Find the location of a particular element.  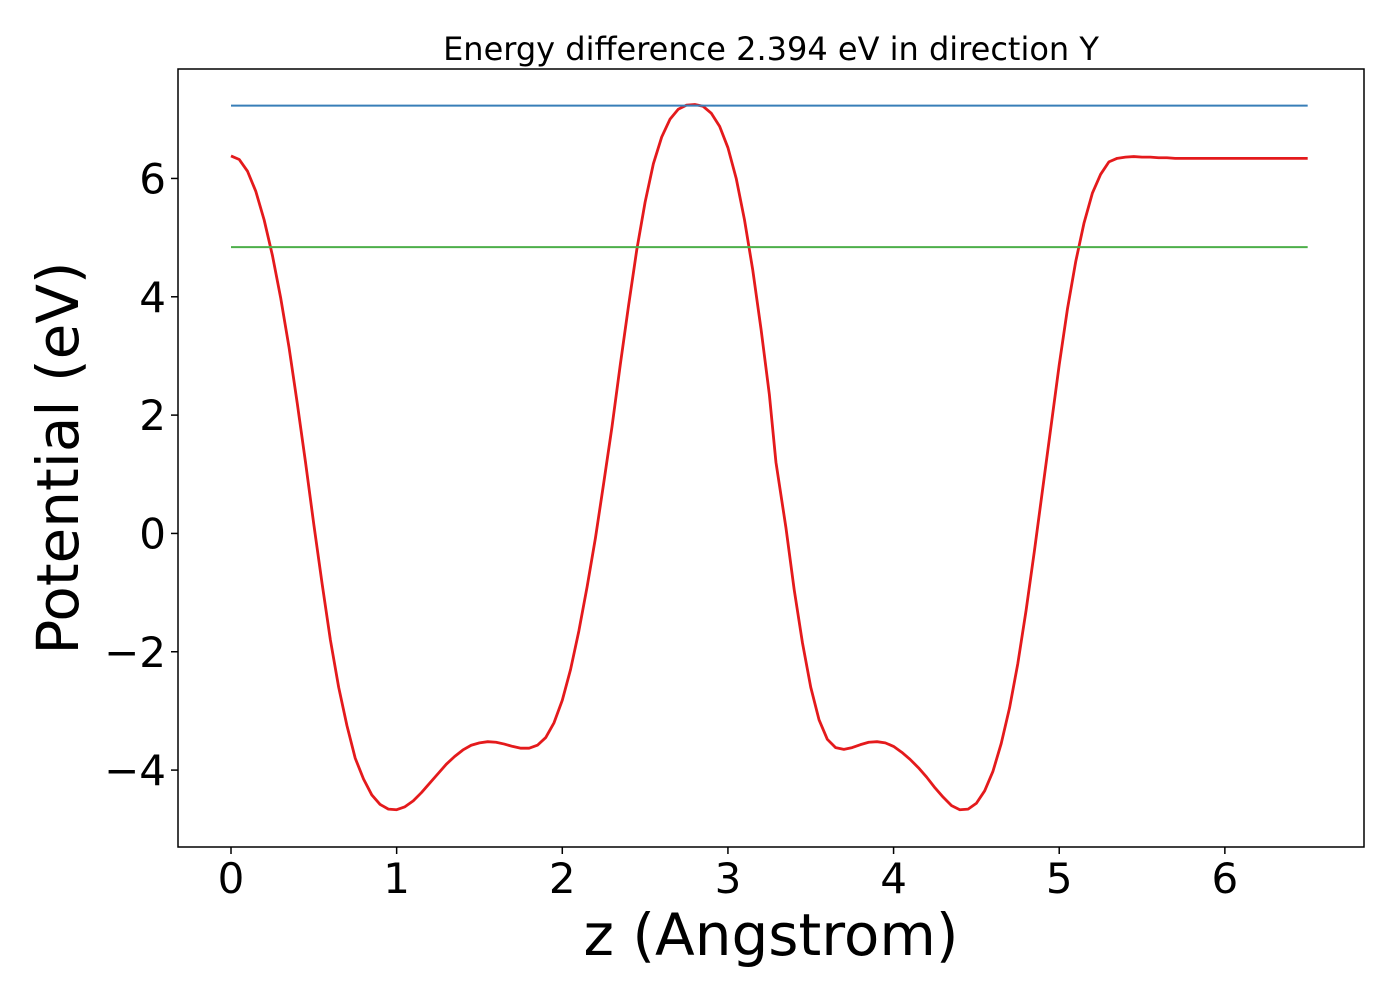

x-tick-label: 5 is located at coordinates (1059, 878).